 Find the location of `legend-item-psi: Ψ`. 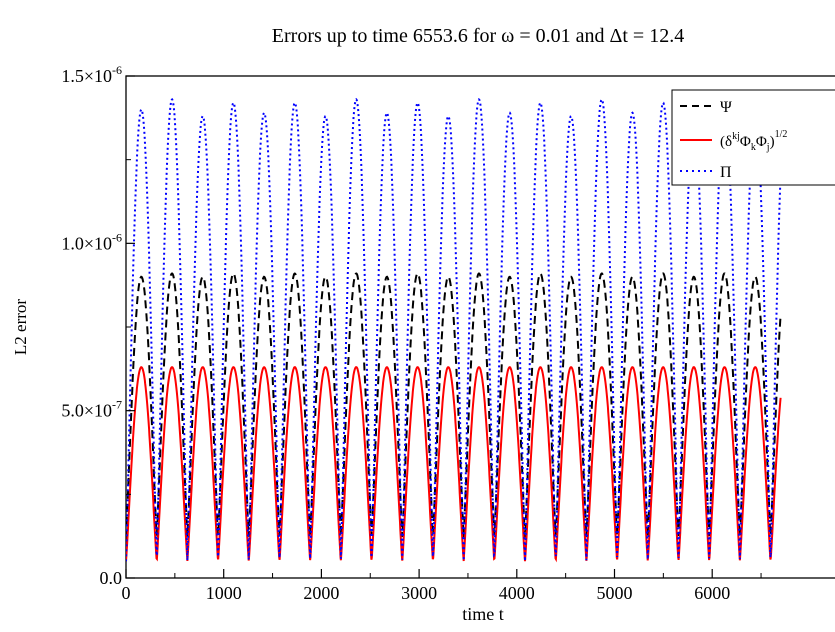

legend-item-psi: Ψ is located at coordinates (706, 107).